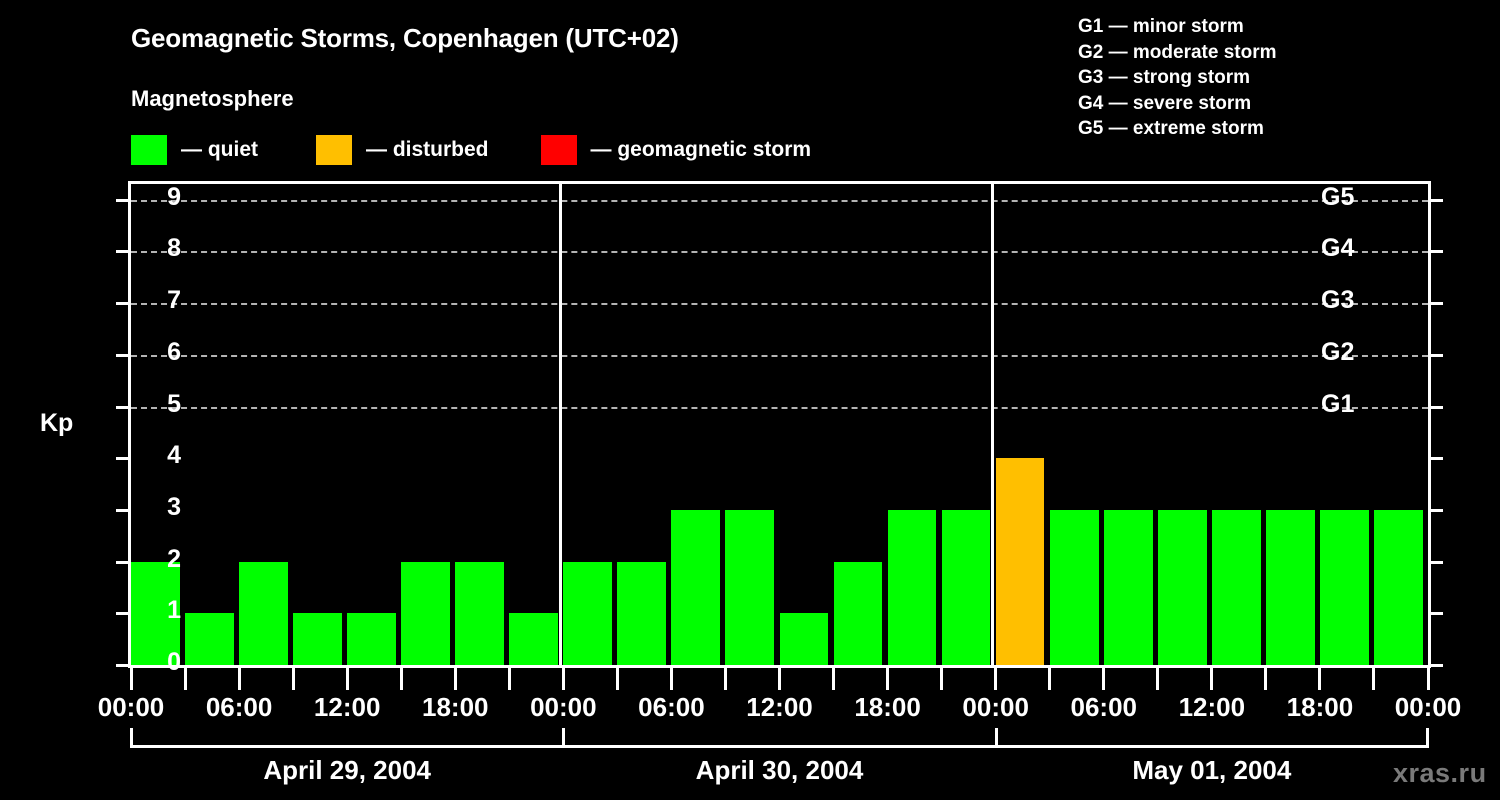  I want to click on y-axis-label: 5, so click(174, 403).